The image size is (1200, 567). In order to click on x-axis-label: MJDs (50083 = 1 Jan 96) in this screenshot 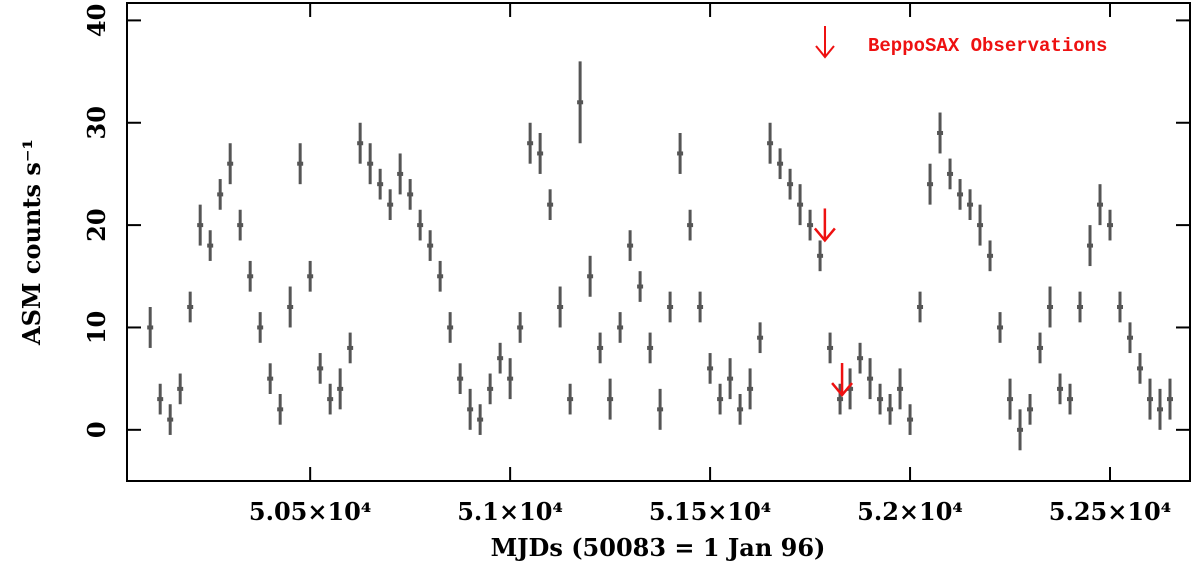, I will do `click(658, 547)`.